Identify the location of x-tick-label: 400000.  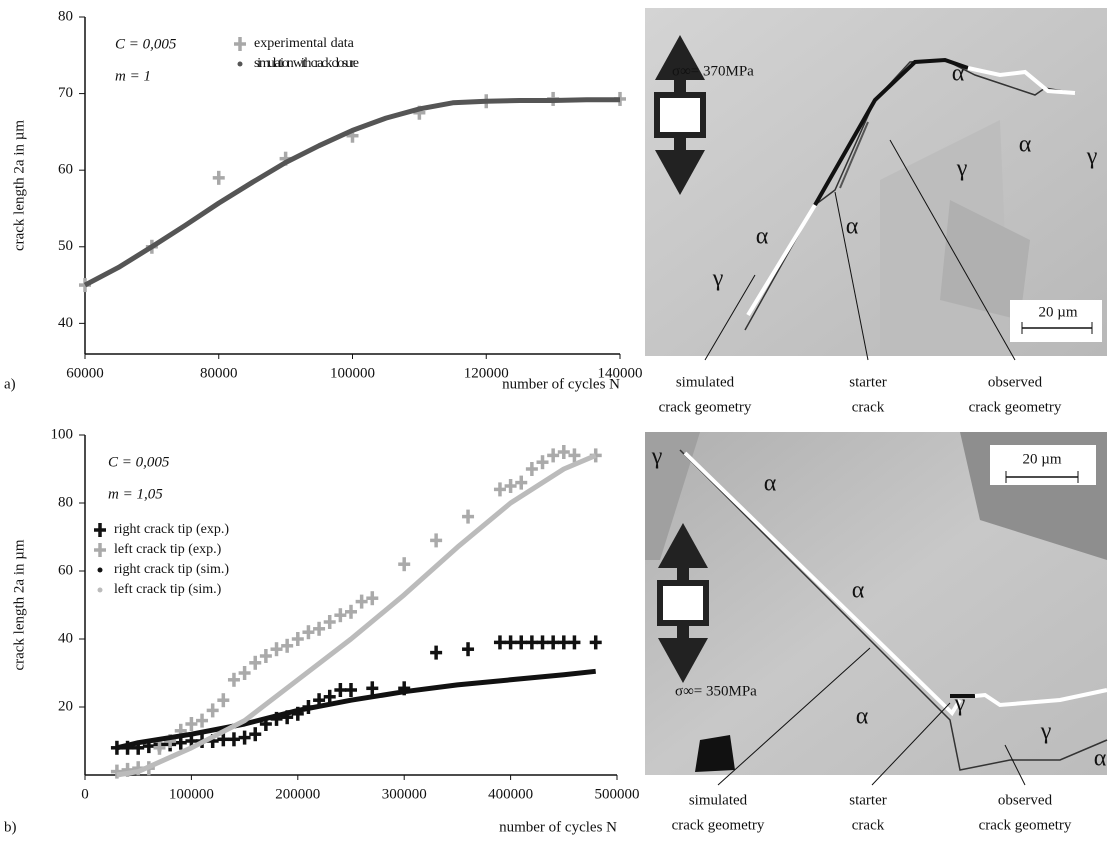
(510, 794).